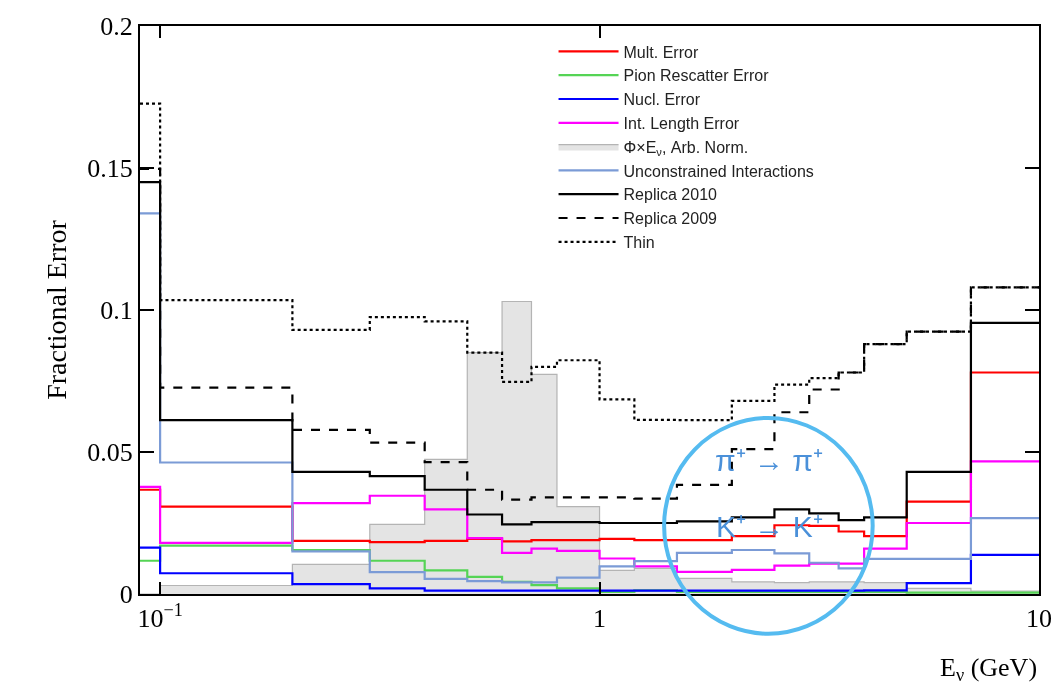 The image size is (1064, 691). What do you see at coordinates (686, 148) in the screenshot?
I see `legend-label: Φ×E$_{ν}$, Arb. Norm.` at bounding box center [686, 148].